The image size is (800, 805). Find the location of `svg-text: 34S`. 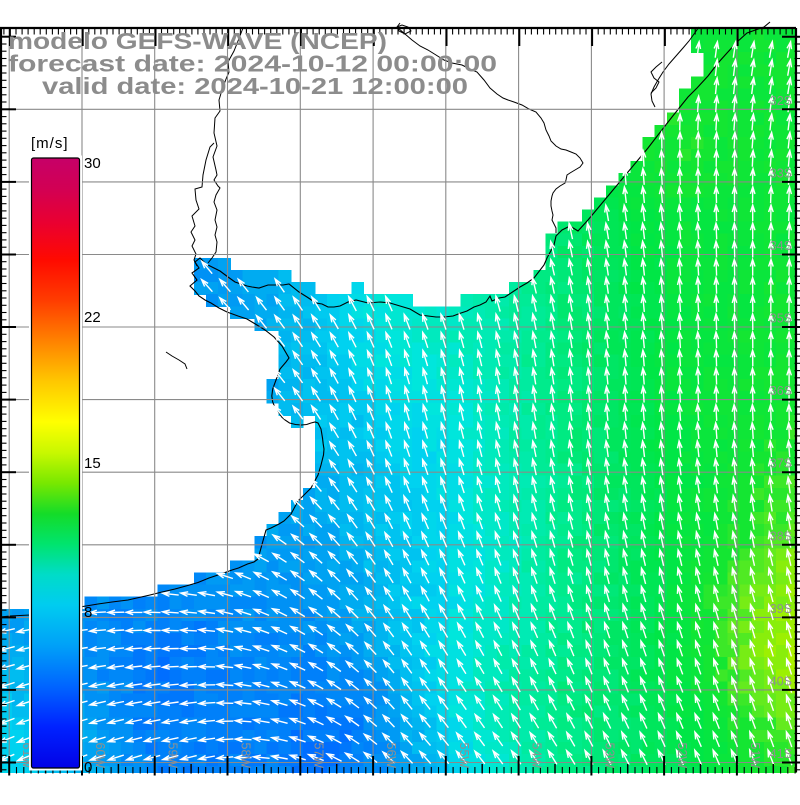

svg-text: 34S is located at coordinates (781, 246).